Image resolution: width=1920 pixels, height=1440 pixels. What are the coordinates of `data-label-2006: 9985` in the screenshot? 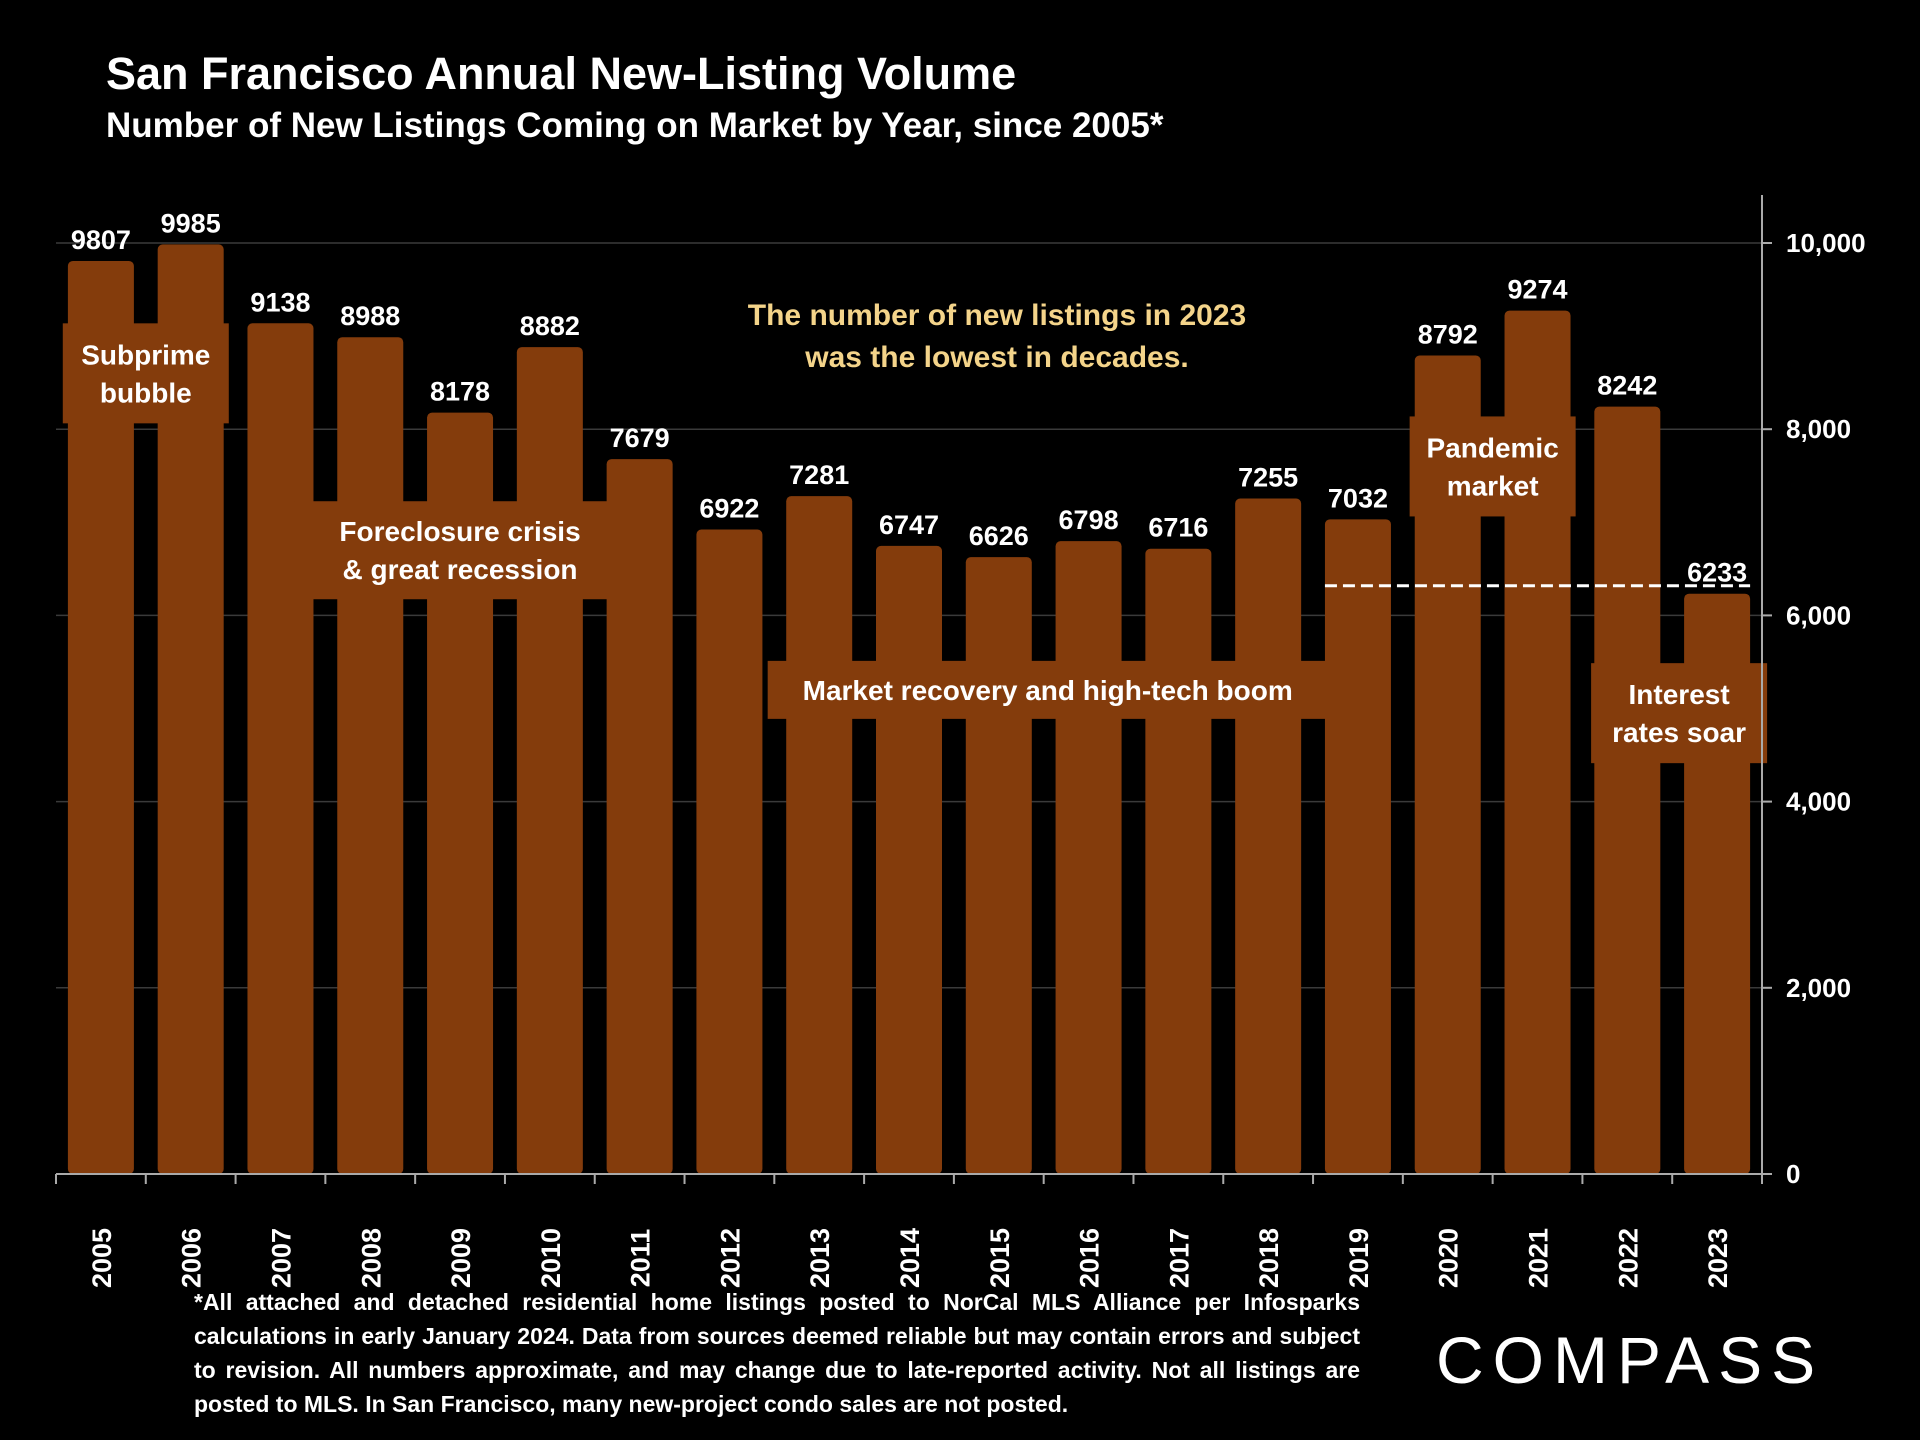 It's located at (191, 223).